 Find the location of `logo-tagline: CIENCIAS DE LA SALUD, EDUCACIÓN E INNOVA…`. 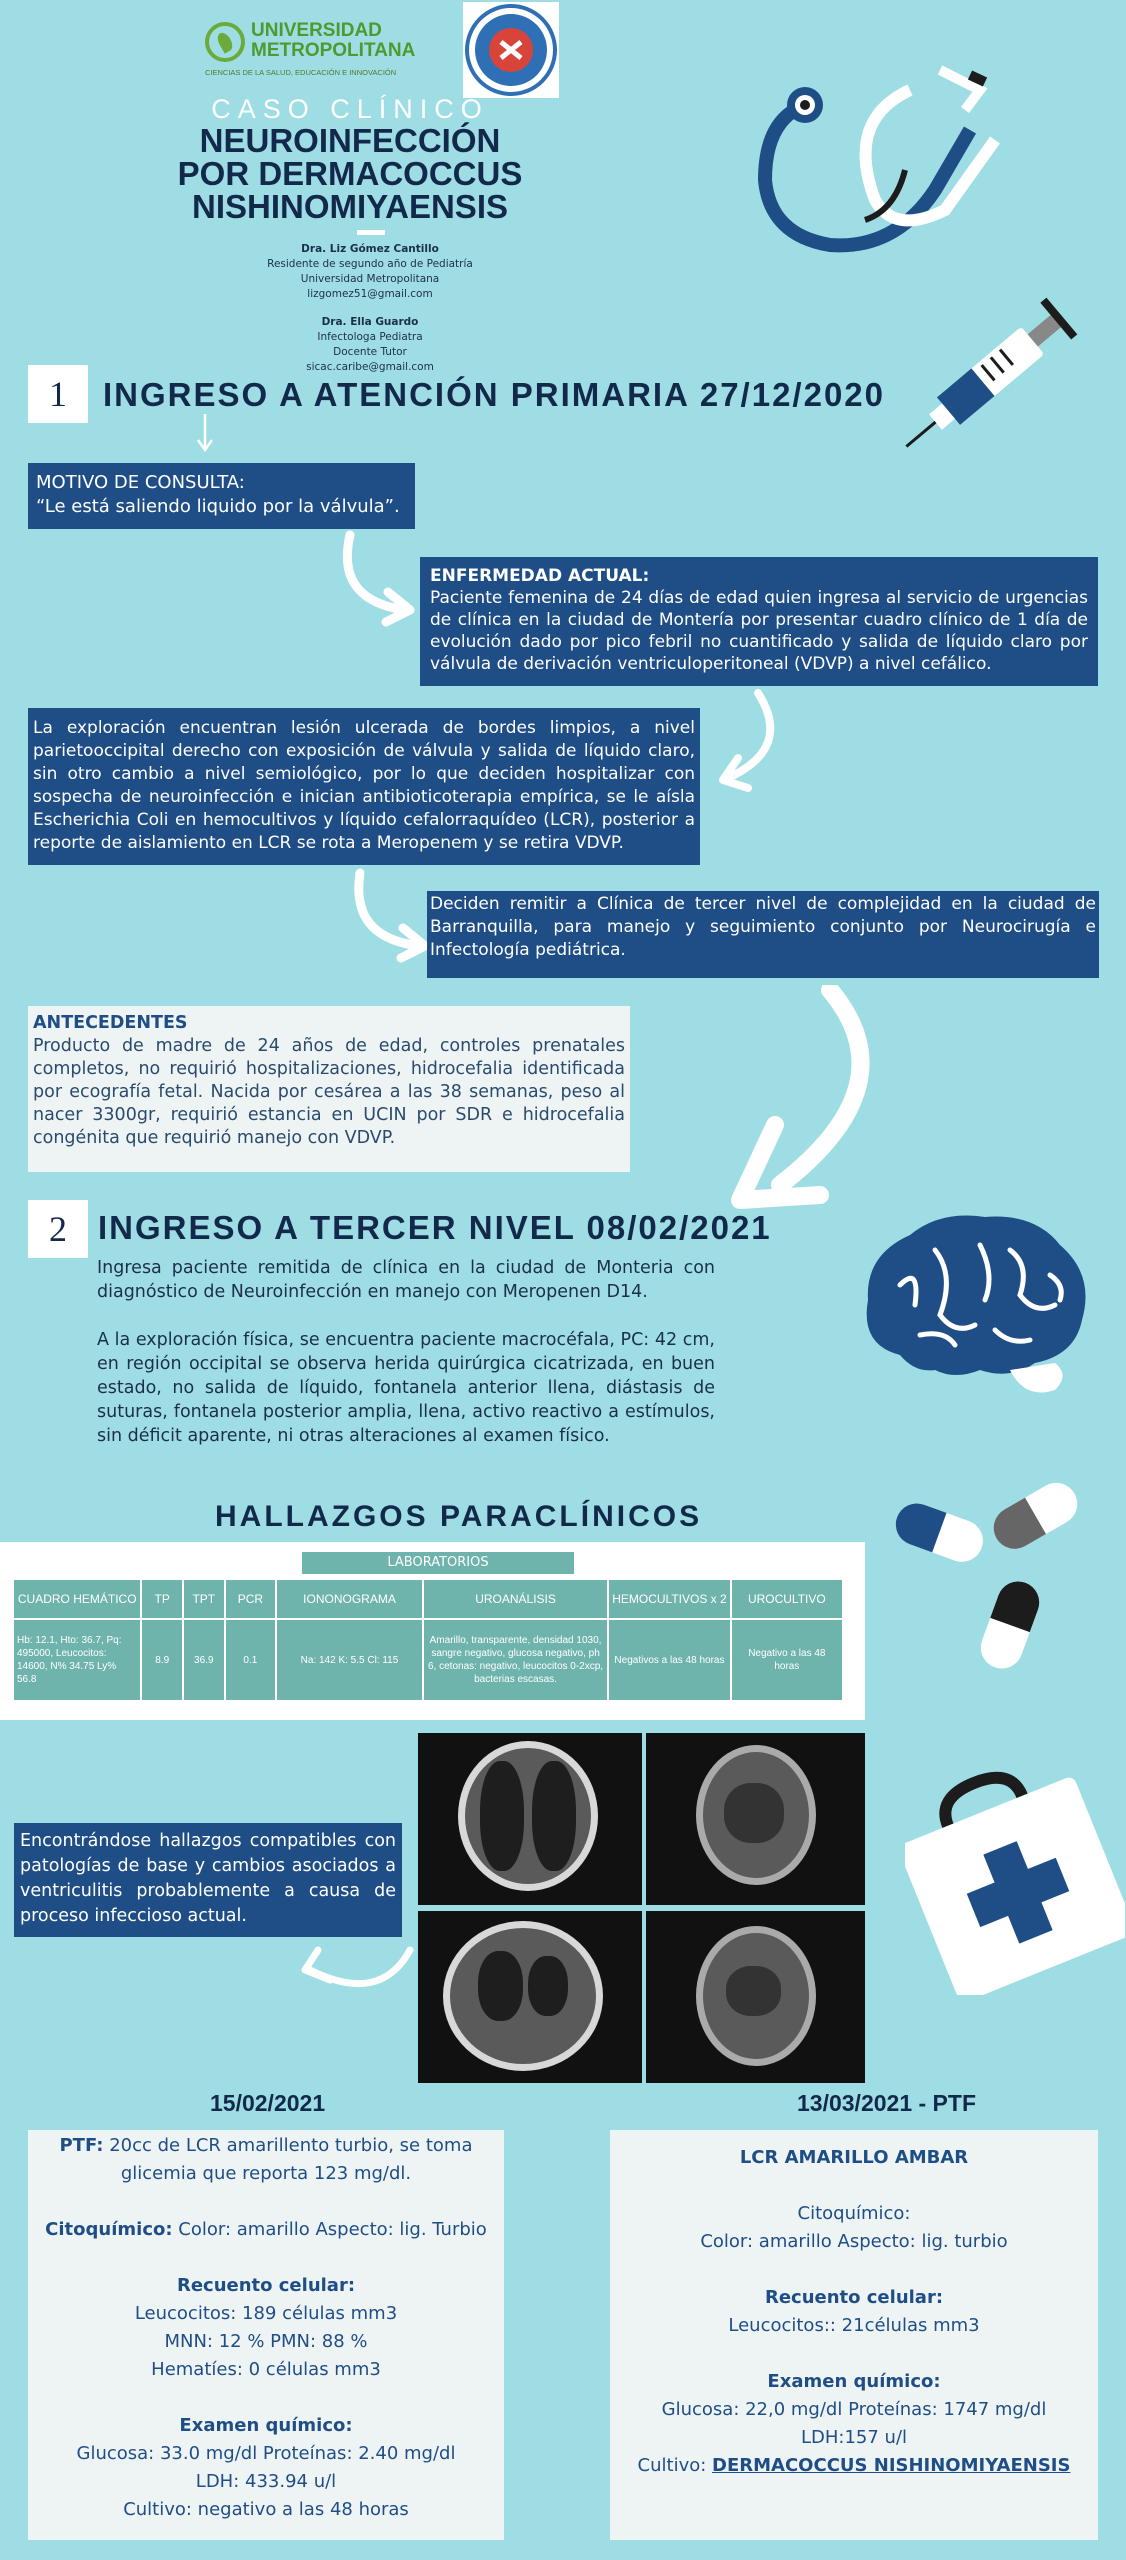

logo-tagline: CIENCIAS DE LA SALUD, EDUCACIÓN E INNOVA… is located at coordinates (301, 72).